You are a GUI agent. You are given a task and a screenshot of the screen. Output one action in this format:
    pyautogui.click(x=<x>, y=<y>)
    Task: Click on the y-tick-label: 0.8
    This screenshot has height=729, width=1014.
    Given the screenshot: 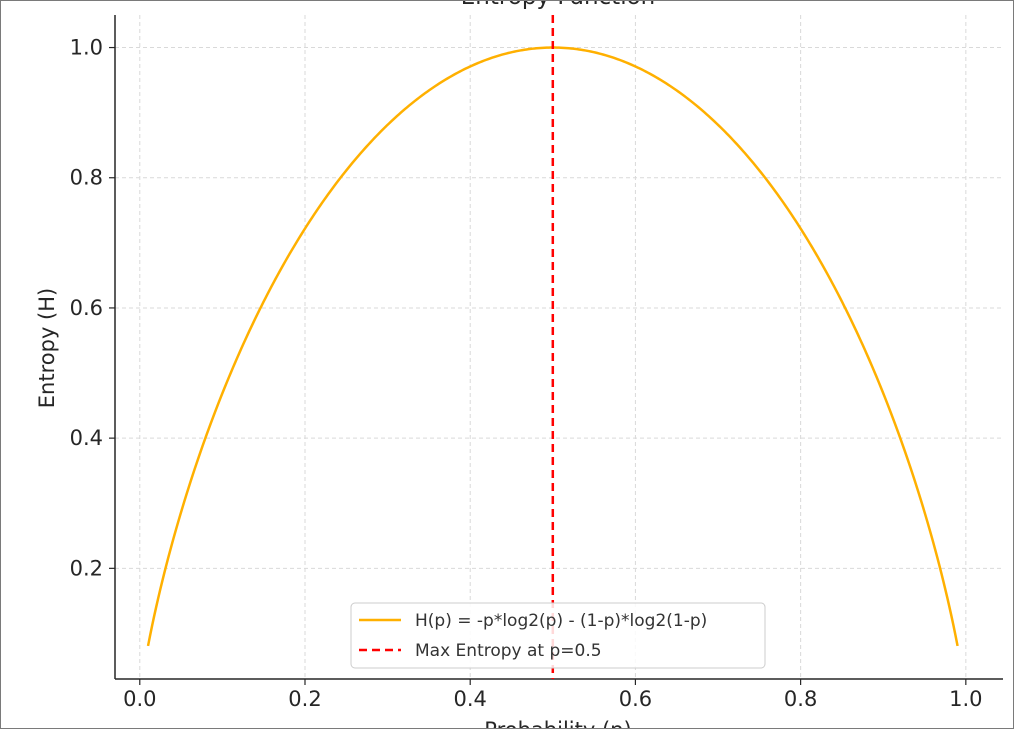 What is the action you would take?
    pyautogui.click(x=86, y=178)
    